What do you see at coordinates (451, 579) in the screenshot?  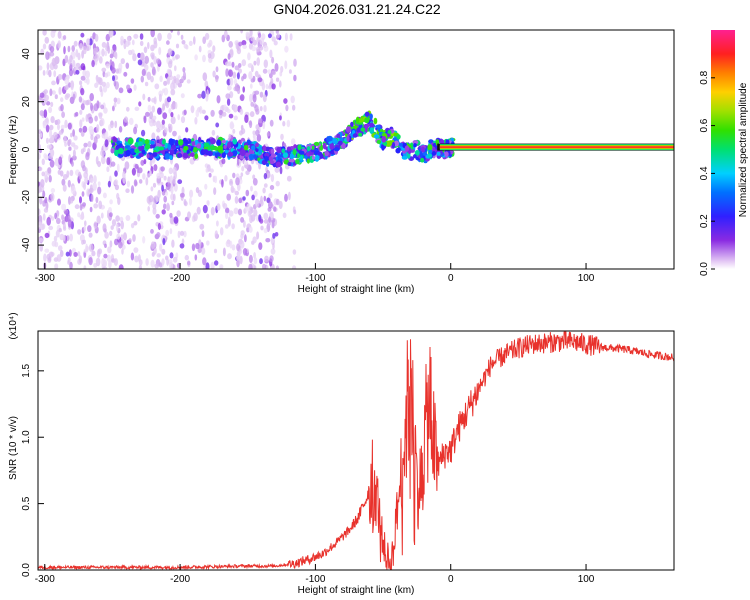 I see `x-tick-label: 0` at bounding box center [451, 579].